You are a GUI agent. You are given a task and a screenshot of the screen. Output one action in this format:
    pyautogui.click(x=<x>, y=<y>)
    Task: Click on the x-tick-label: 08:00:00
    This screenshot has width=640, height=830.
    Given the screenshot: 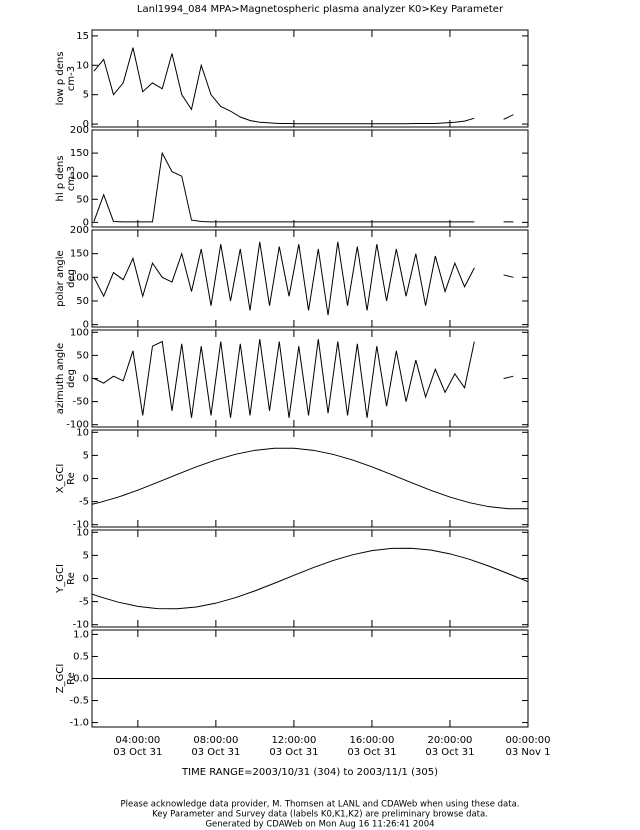 What is the action you would take?
    pyautogui.click(x=215, y=740)
    